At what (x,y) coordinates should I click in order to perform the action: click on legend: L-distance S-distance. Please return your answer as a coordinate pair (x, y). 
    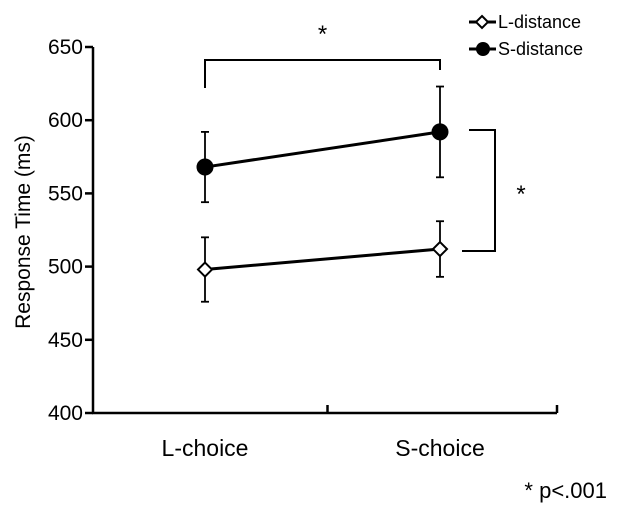
    Looking at the image, I should click on (526, 35).